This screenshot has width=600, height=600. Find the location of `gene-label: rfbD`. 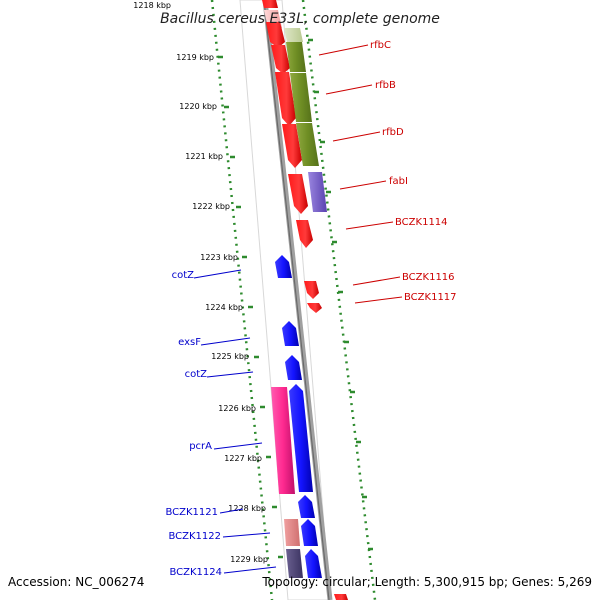

gene-label: rfbD is located at coordinates (393, 132).